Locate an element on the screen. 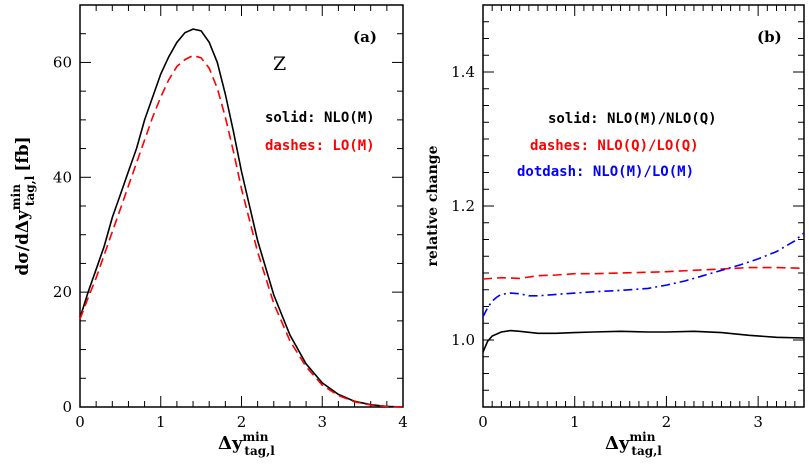  panel-b-series-nlo-m-nlo-q- is located at coordinates (643, 341).